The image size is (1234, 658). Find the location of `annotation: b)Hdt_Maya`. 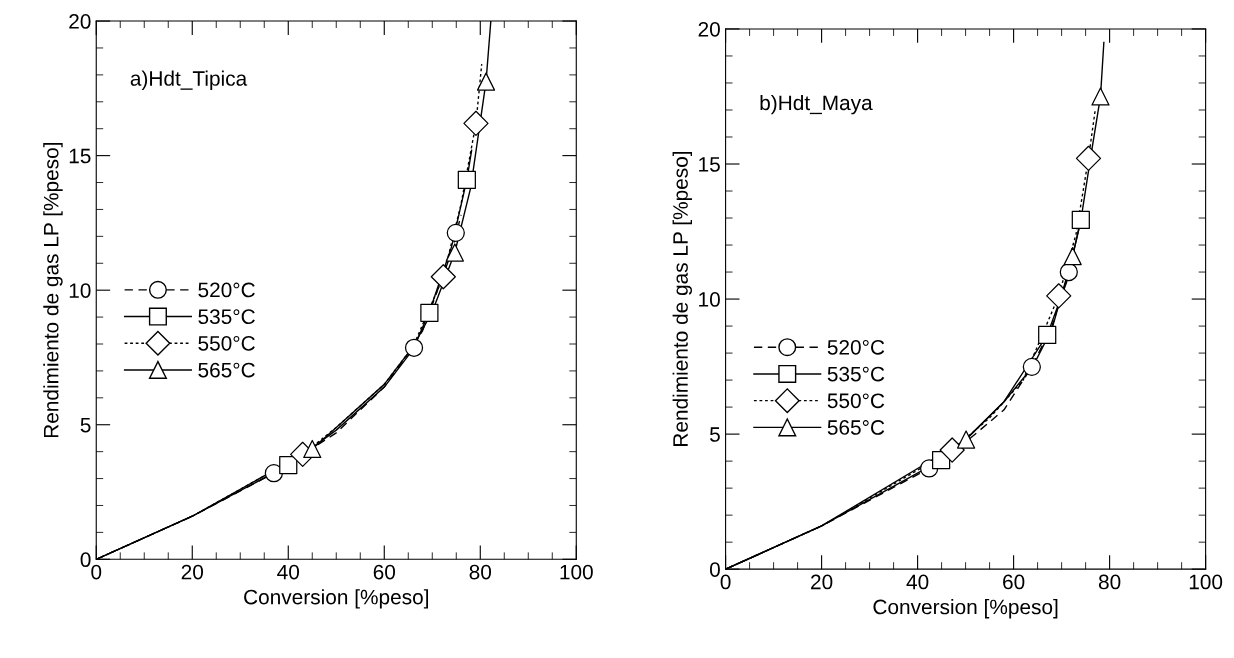

annotation: b)Hdt_Maya is located at coordinates (816, 104).